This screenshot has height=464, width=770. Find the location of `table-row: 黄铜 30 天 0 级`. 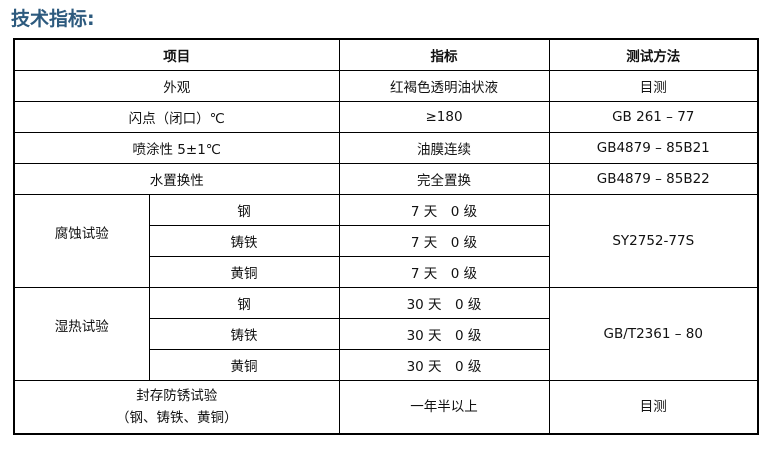

table-row: 黄铜 30 天 0 级 is located at coordinates (386, 365).